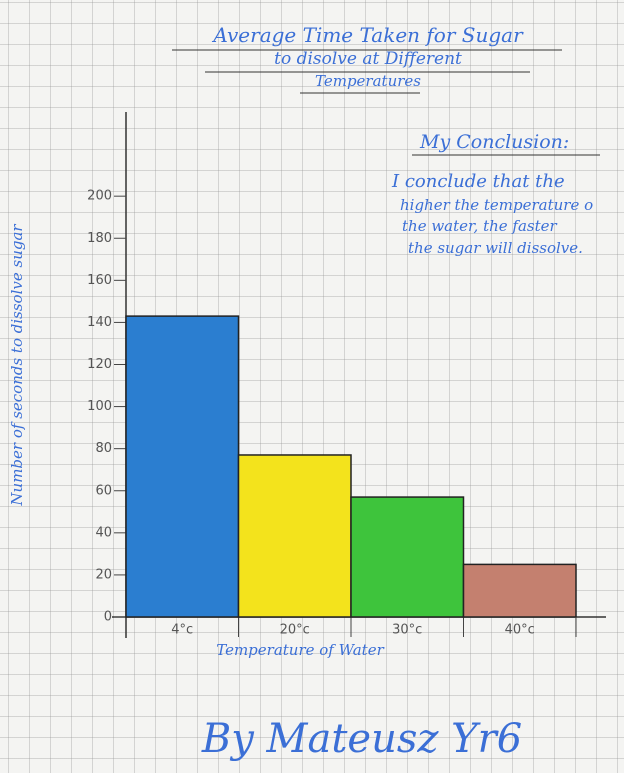 This screenshot has width=624, height=773. Describe the element at coordinates (108, 617) in the screenshot. I see `y-tick-label: 0` at that location.